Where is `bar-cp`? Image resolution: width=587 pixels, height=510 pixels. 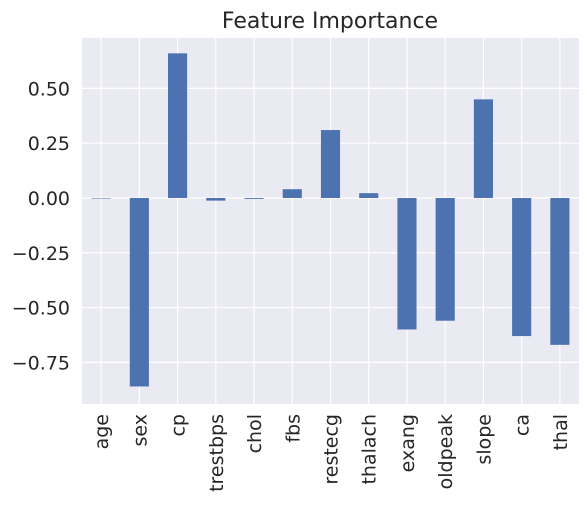 bar-cp is located at coordinates (178, 125).